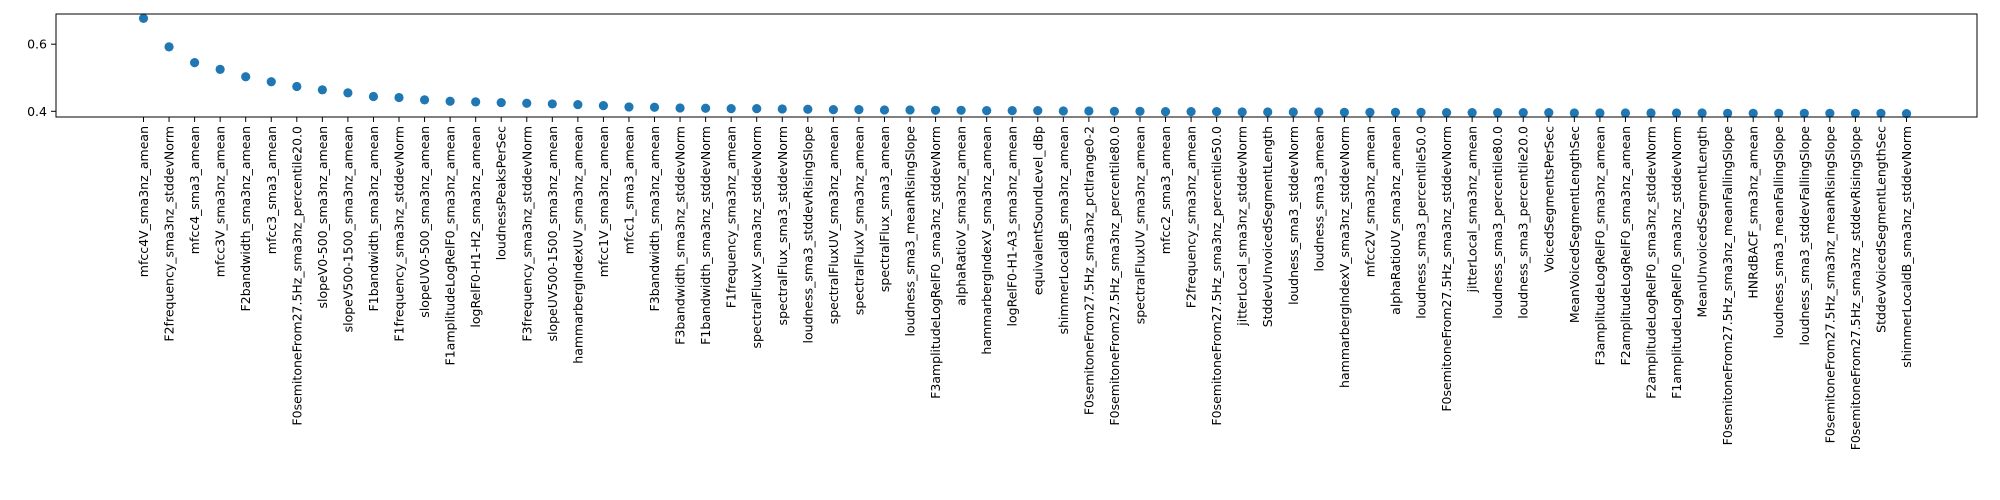  Describe the element at coordinates (705, 235) in the screenshot. I see `x-tick-label: F1bandwidth_sma3nz_stddevNorm` at that location.